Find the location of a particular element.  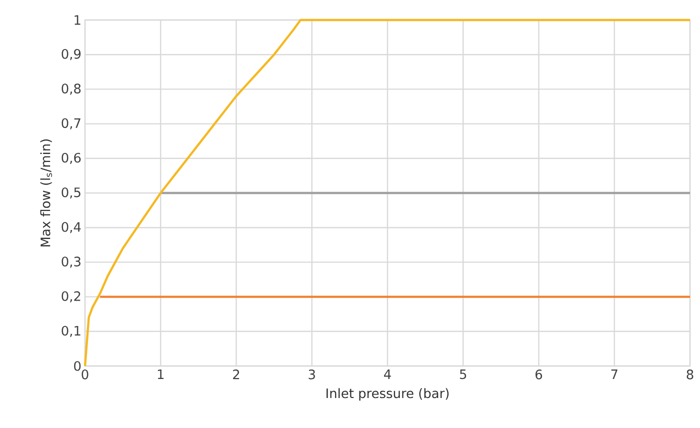

y-axis-title: Max flow (l$_{s}$/min) is located at coordinates (46, 192).